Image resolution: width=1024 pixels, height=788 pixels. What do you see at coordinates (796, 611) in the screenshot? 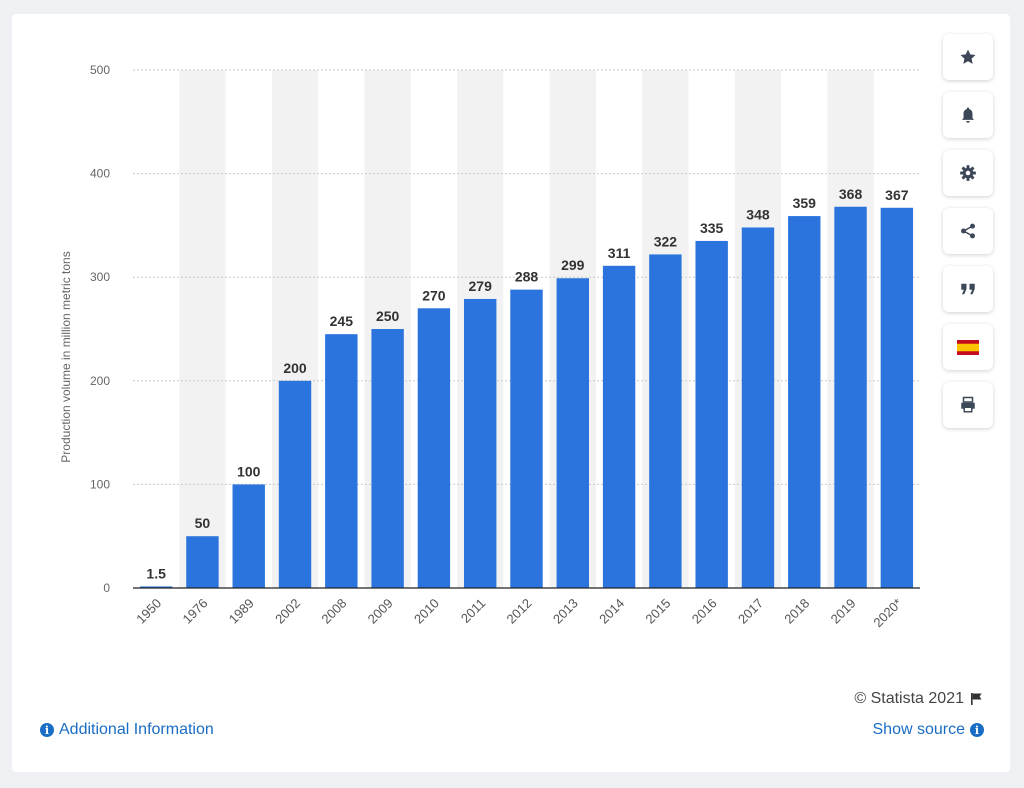
I see `x-tick-label: 2018` at bounding box center [796, 611].